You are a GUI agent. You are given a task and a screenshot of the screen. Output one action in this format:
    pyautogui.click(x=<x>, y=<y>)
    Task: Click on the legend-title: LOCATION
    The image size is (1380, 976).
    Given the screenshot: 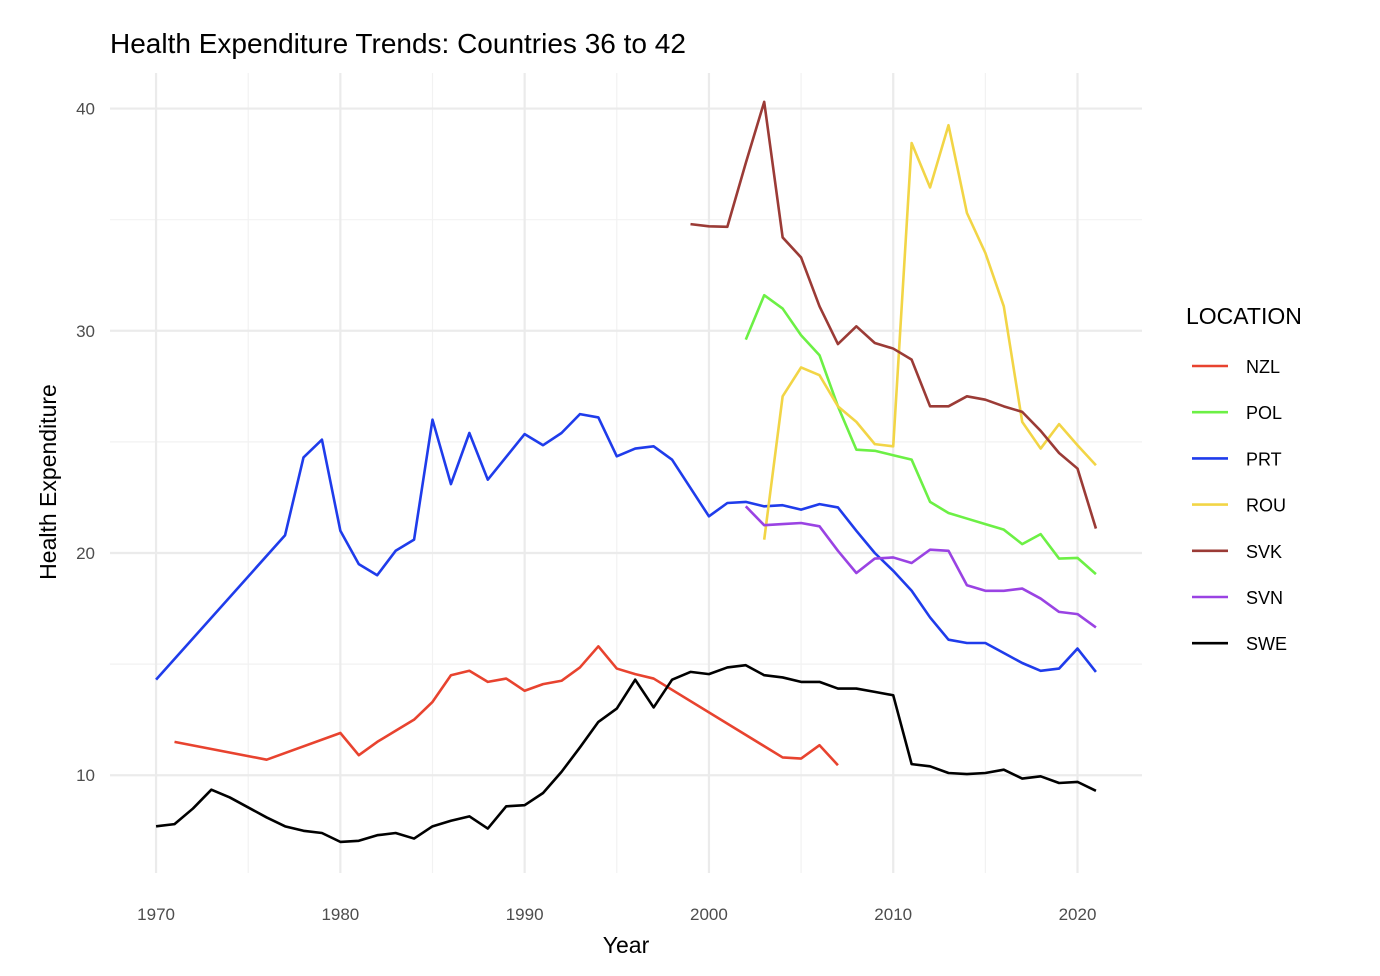 What is the action you would take?
    pyautogui.click(x=1244, y=316)
    